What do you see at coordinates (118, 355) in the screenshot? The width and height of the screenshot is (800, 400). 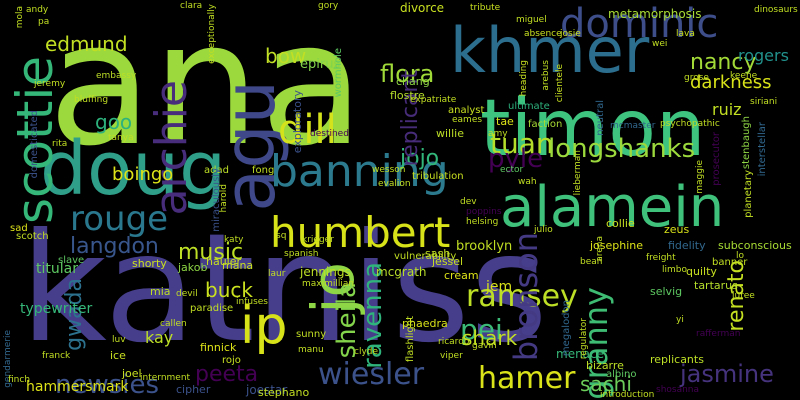 I see `cloud-word: ice` at bounding box center [118, 355].